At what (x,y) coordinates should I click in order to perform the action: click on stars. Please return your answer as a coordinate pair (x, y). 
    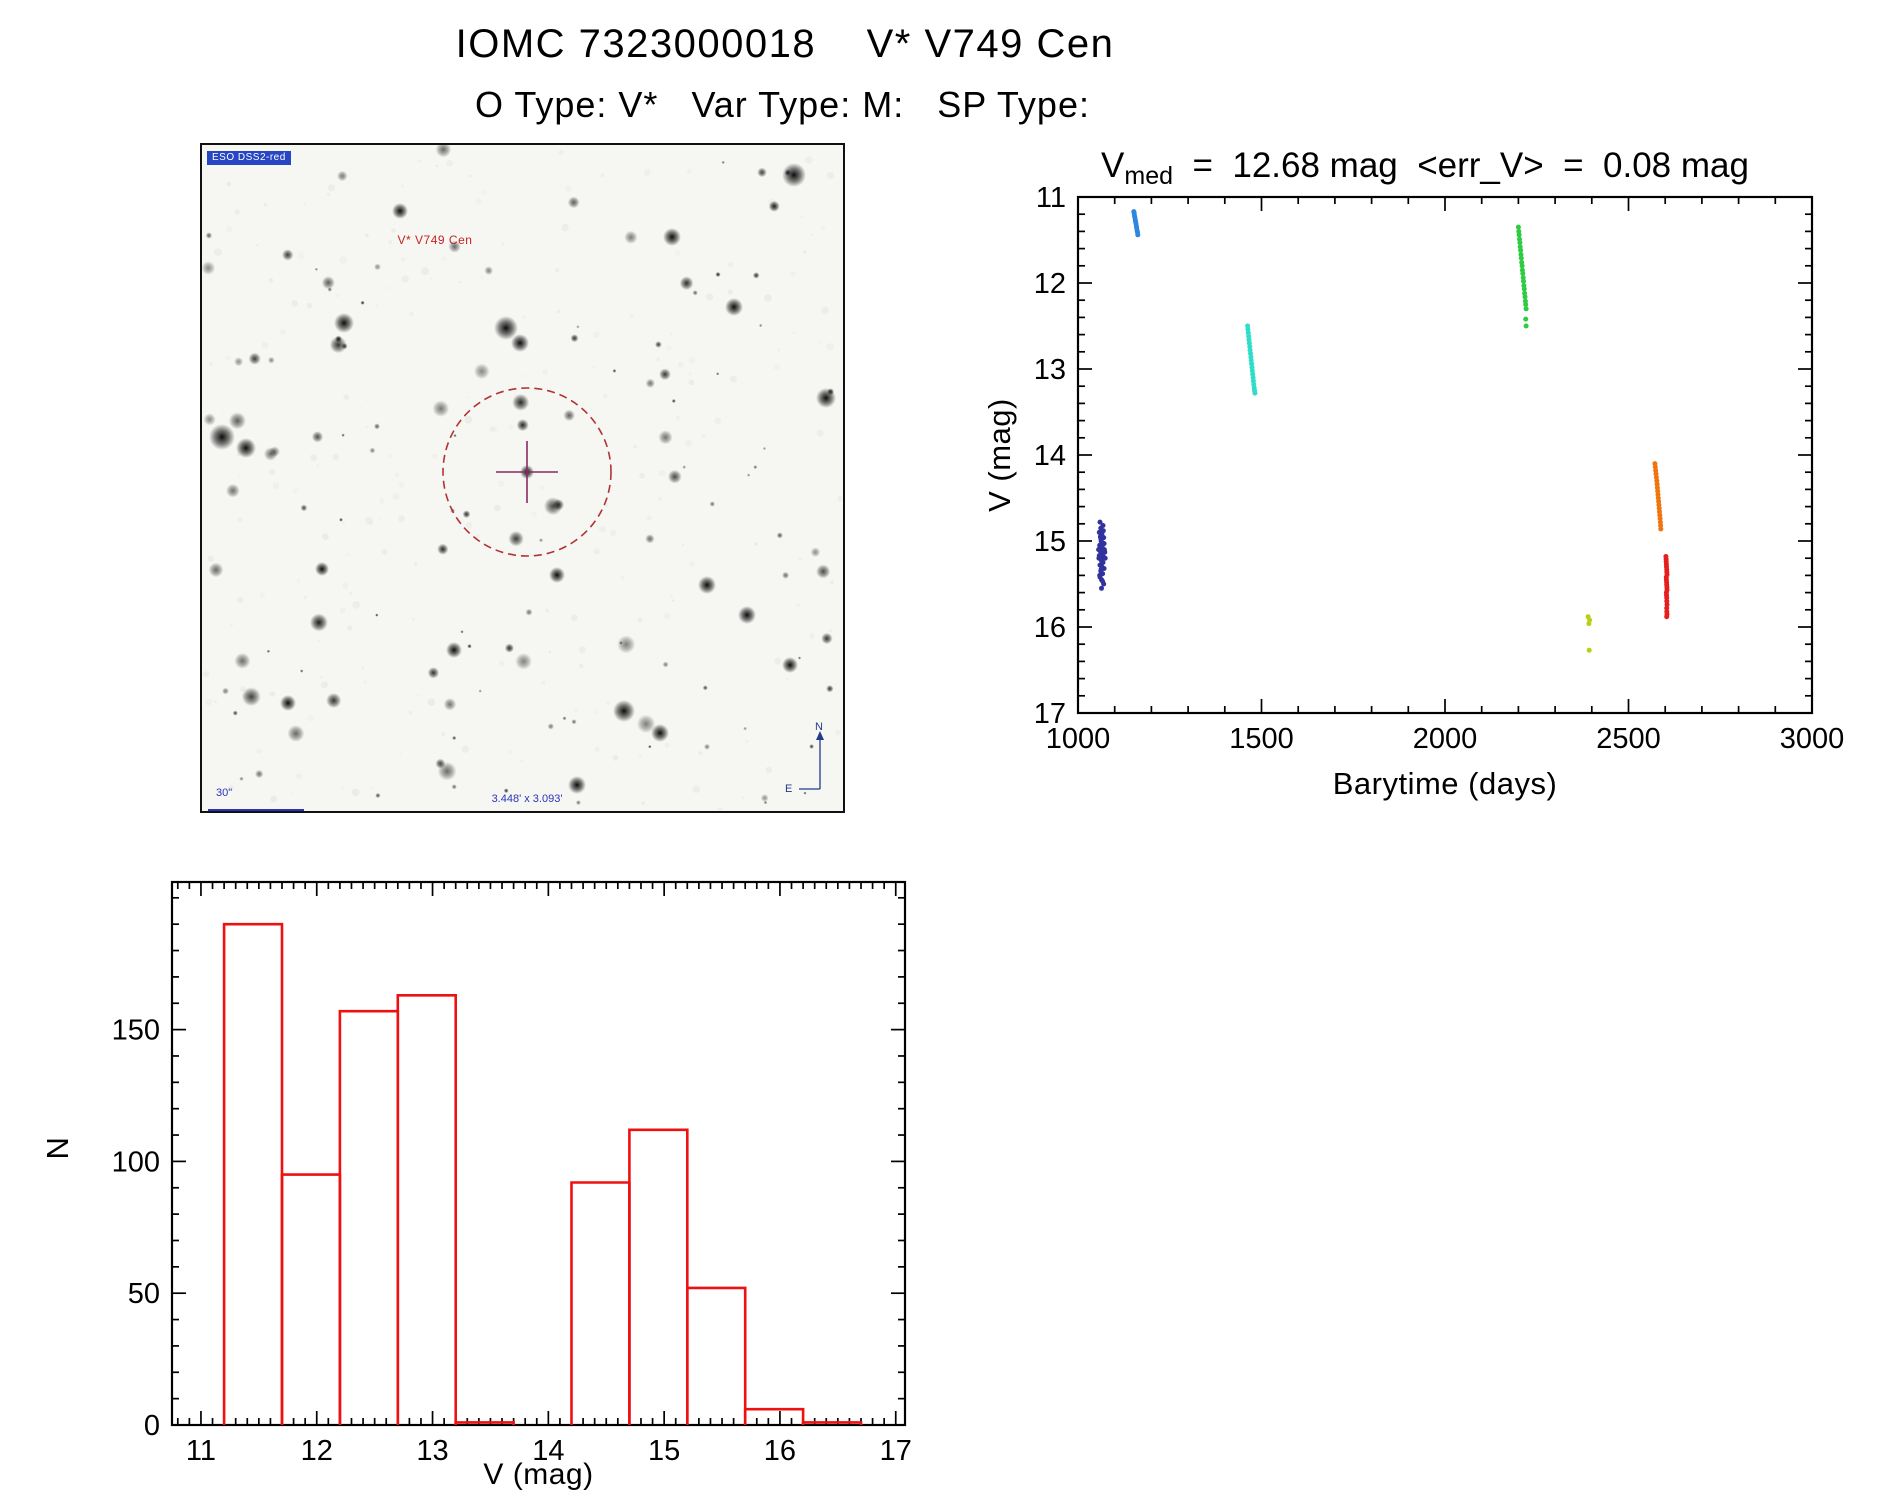
    Looking at the image, I should click on (519, 475).